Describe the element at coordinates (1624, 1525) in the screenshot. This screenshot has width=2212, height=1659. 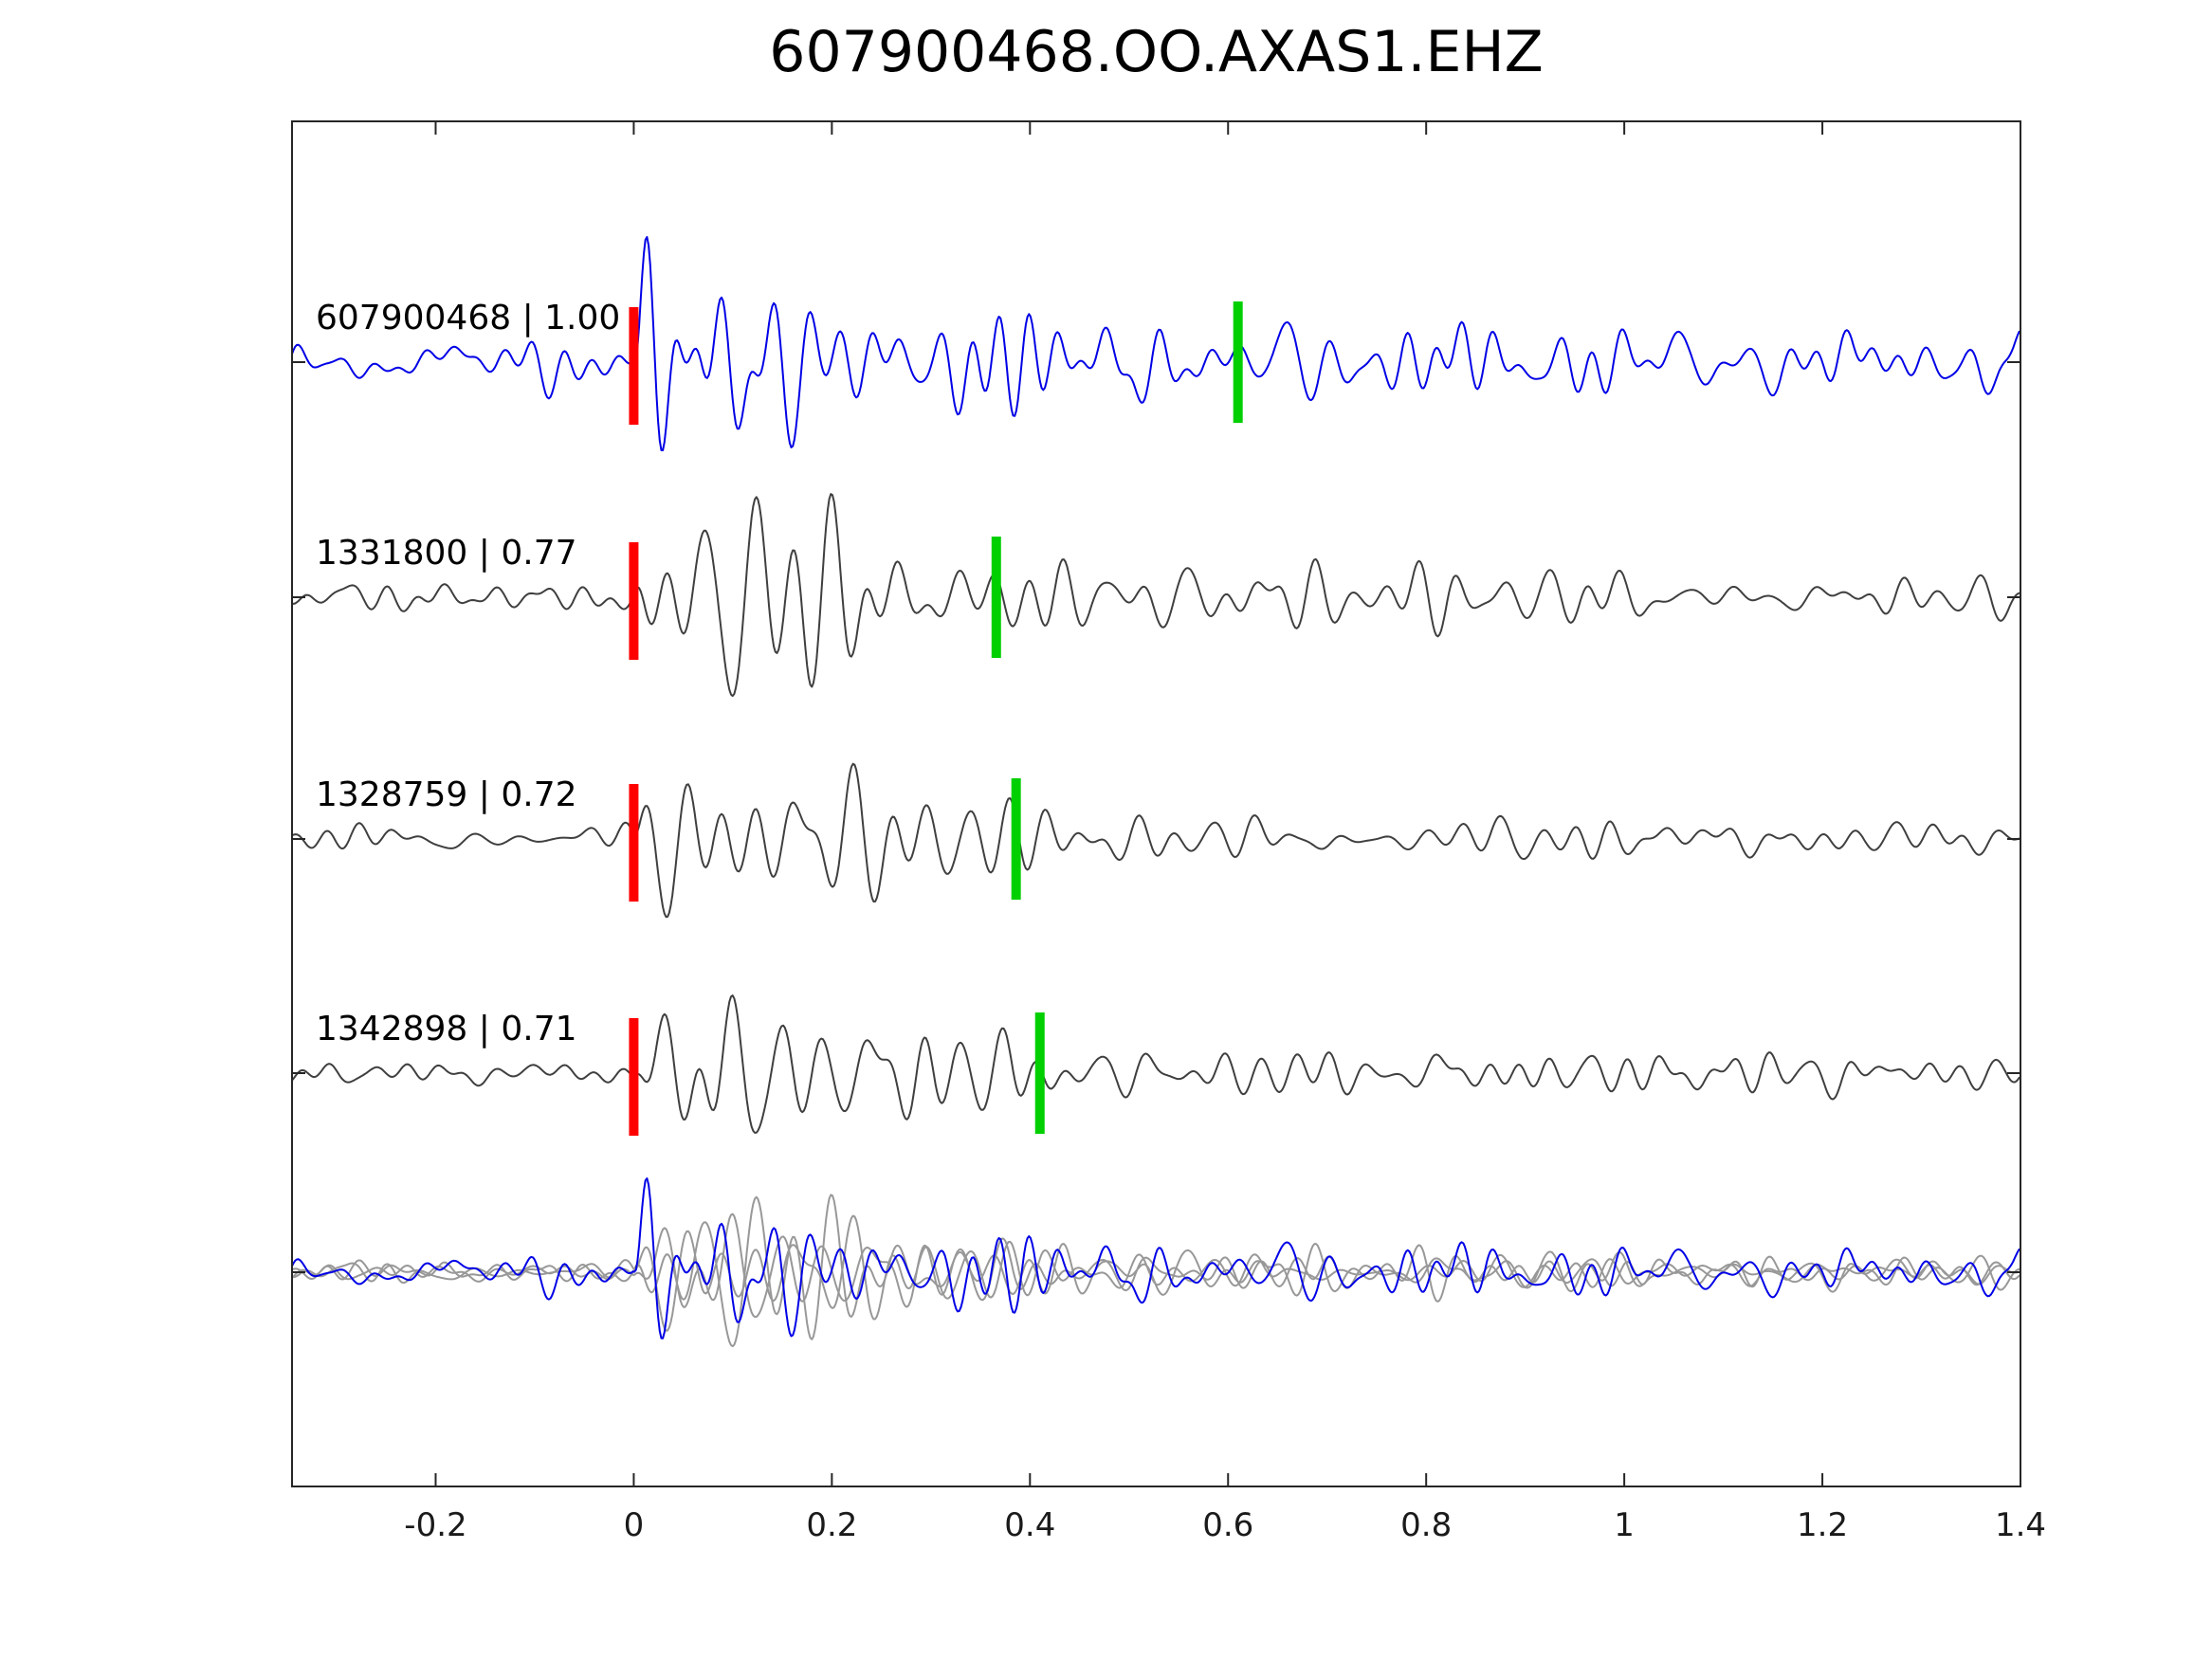
I see `x-tick-label: 1` at that location.